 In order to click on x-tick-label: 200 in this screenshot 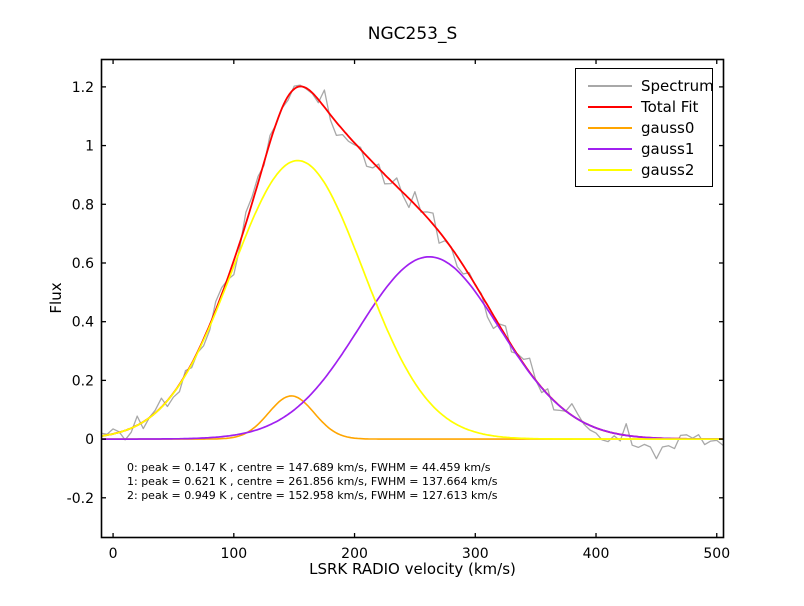, I will do `click(354, 554)`.